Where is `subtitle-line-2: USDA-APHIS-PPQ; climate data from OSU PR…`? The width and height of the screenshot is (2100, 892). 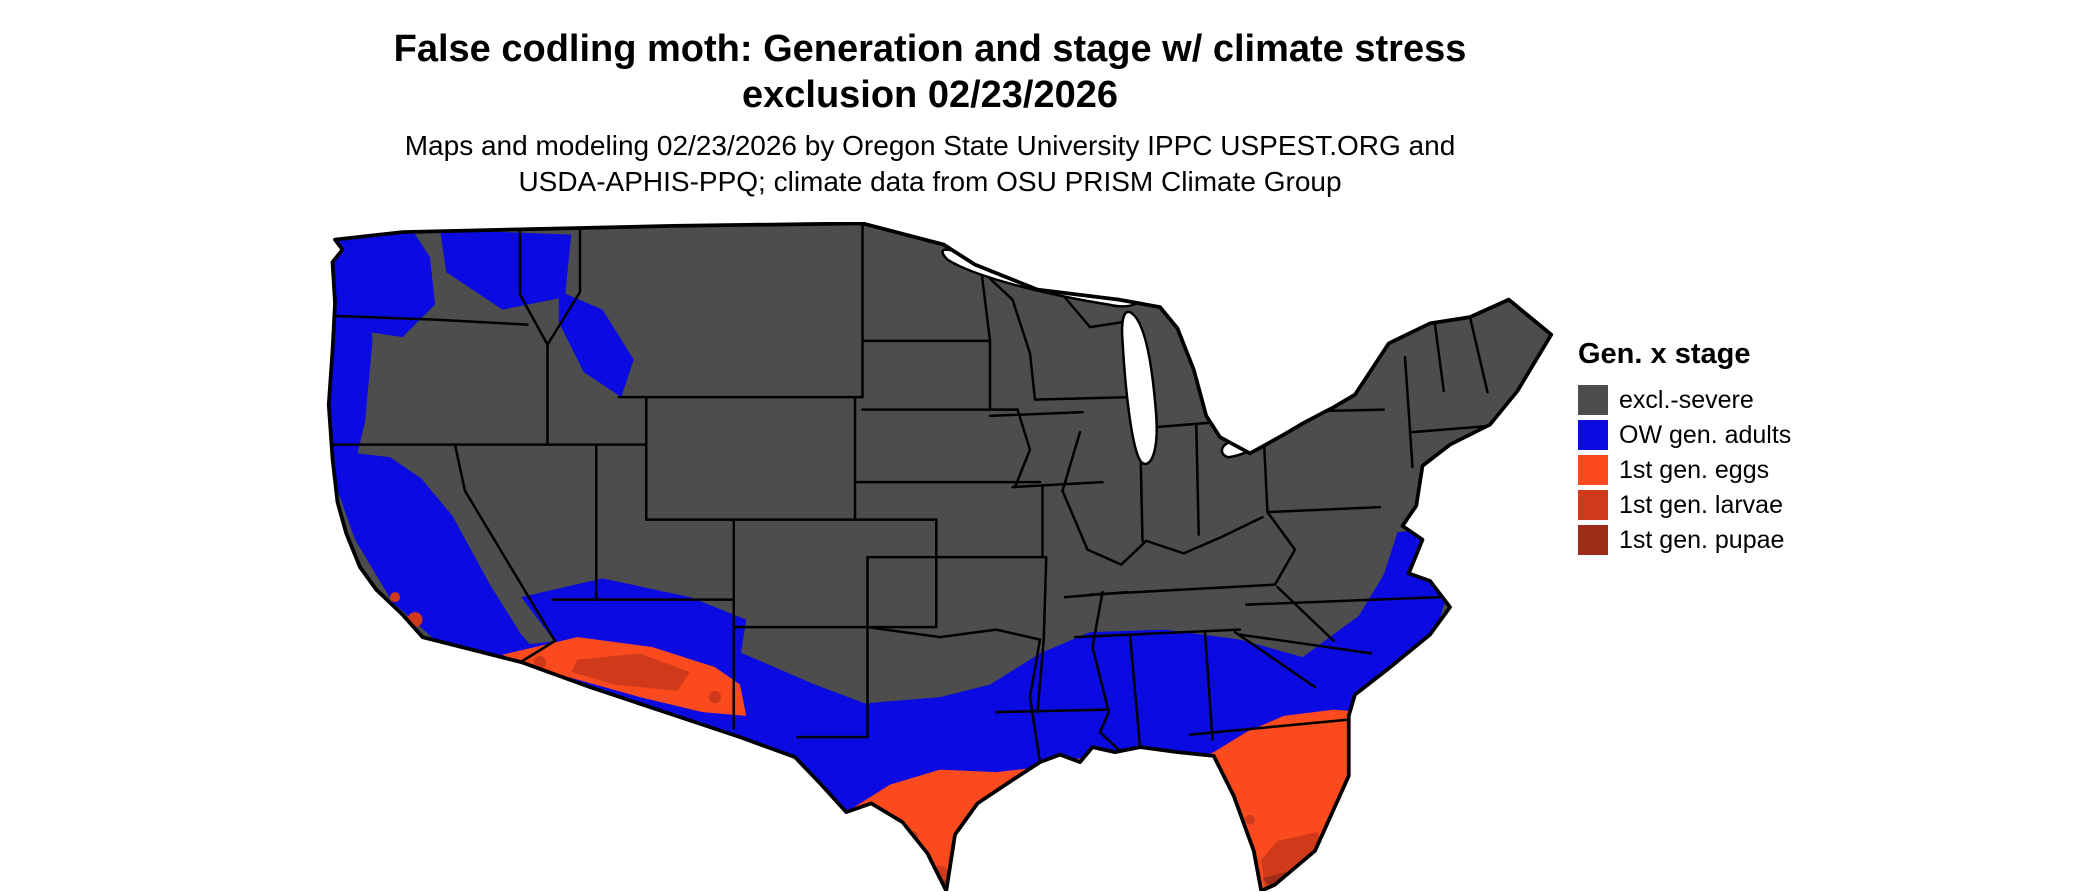 subtitle-line-2: USDA-APHIS-PPQ; climate data from OSU PR… is located at coordinates (930, 181).